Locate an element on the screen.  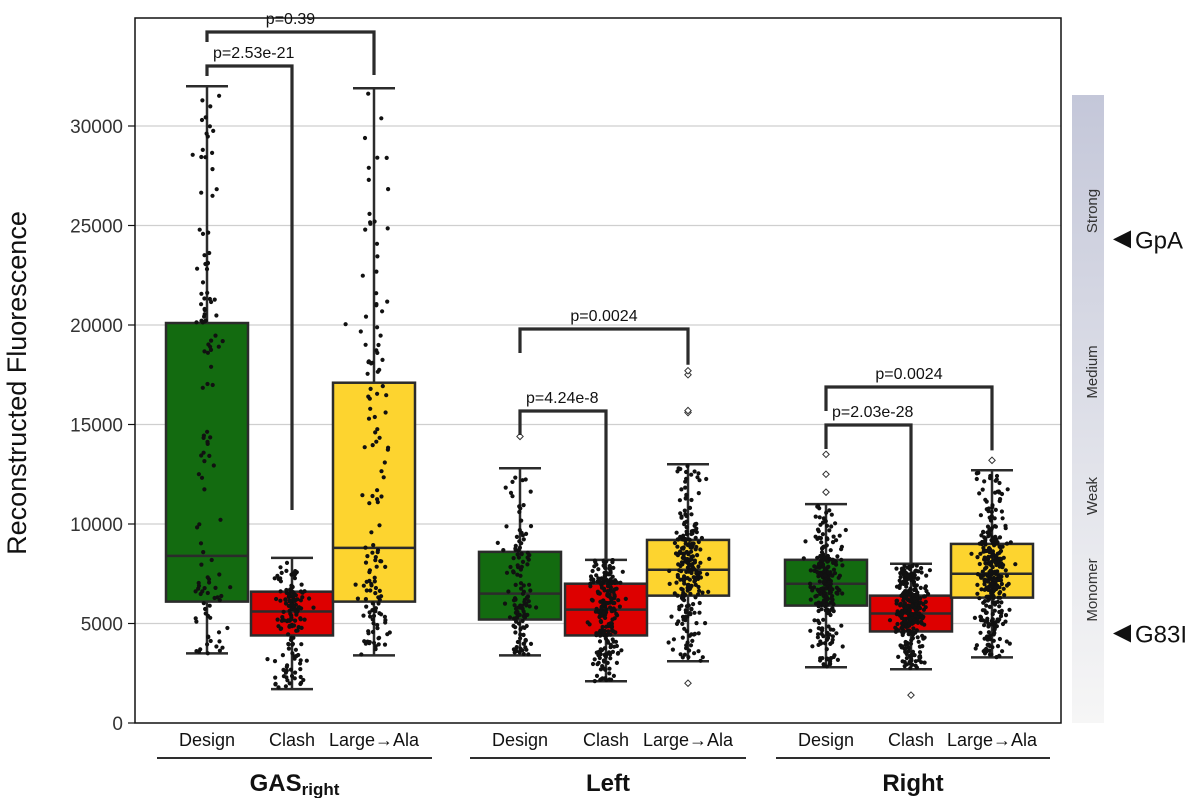
p-value-label: p=0.0024 is located at coordinates (908, 374).